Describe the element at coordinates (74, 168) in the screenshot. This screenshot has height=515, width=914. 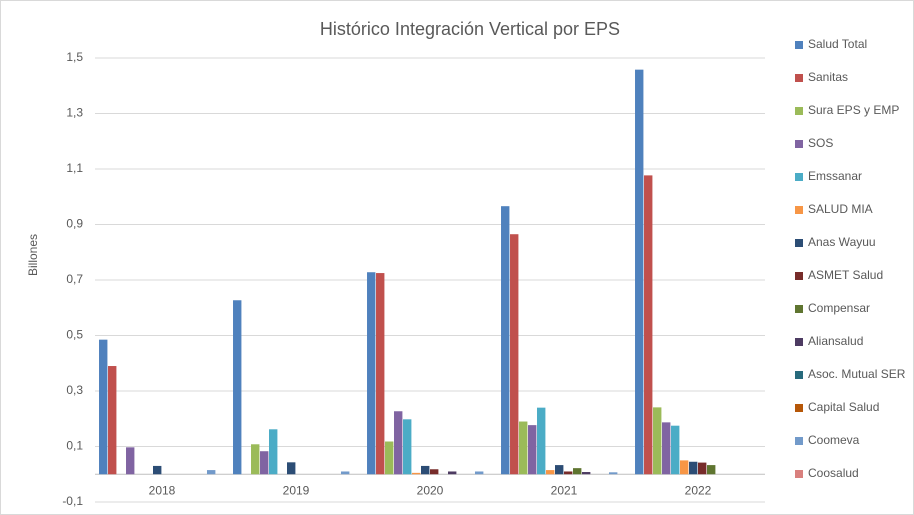
I see `y-tick-label: 1,1` at that location.